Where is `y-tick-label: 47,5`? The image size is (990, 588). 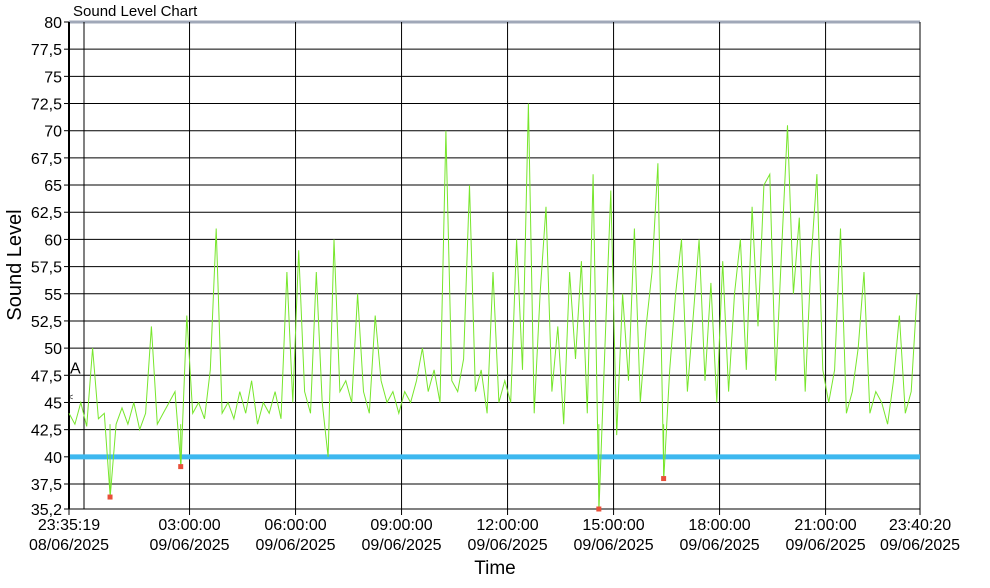 y-tick-label: 47,5 is located at coordinates (46, 376).